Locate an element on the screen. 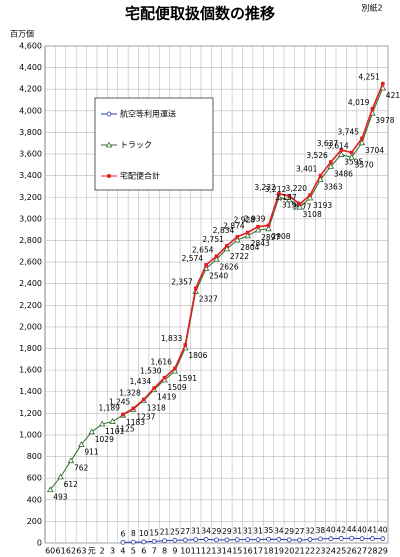 Image resolution: width=400 pixels, height=557 pixels. x-tick-label: 17 is located at coordinates (258, 551).